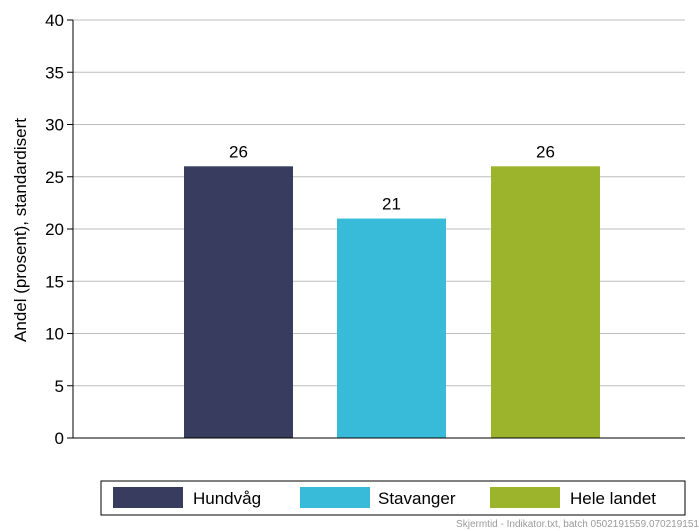 The height and width of the screenshot is (531, 699). Describe the element at coordinates (417, 498) in the screenshot. I see `legend-label: Stavanger` at that location.